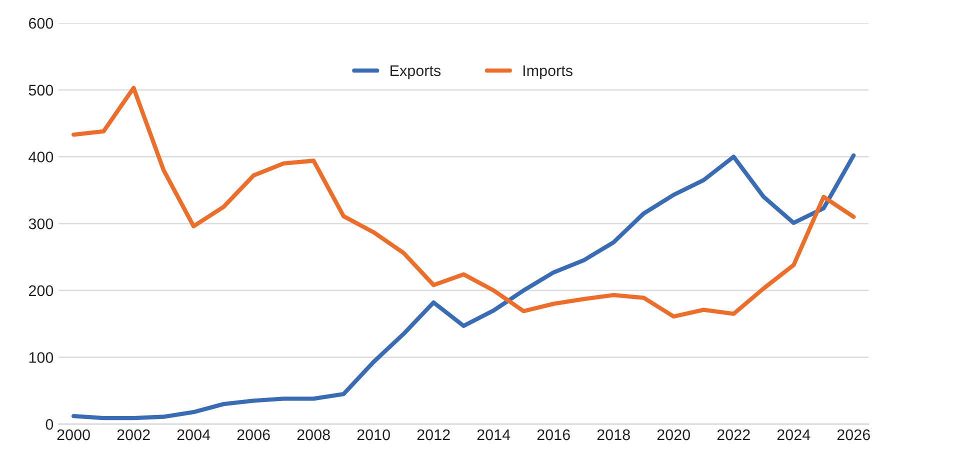 Image resolution: width=976 pixels, height=461 pixels. I want to click on y-tick-label: 500, so click(41, 90).